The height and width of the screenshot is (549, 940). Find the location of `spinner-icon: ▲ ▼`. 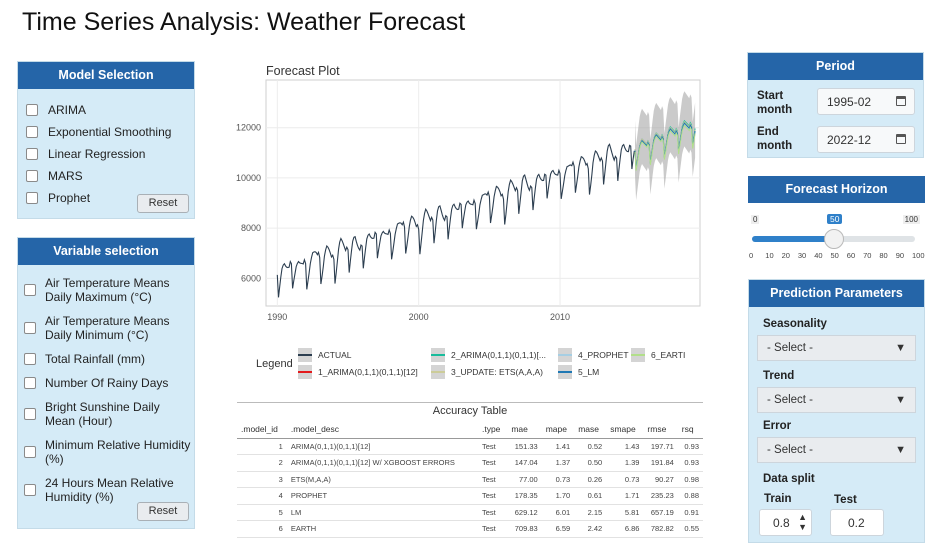

spinner-icon: ▲ ▼ is located at coordinates (802, 522).